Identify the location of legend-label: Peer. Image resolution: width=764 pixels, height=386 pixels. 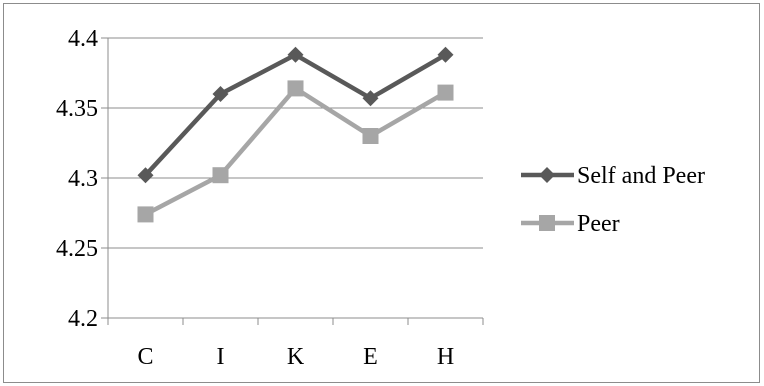
(598, 224).